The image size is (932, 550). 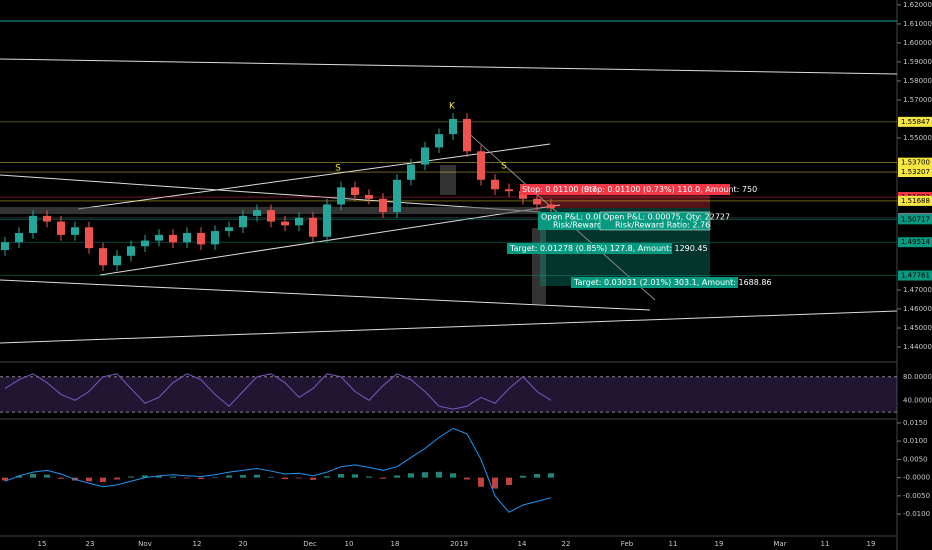 I want to click on rr-label: Risk/Reward Ratio: 2.76, so click(x=662, y=225).